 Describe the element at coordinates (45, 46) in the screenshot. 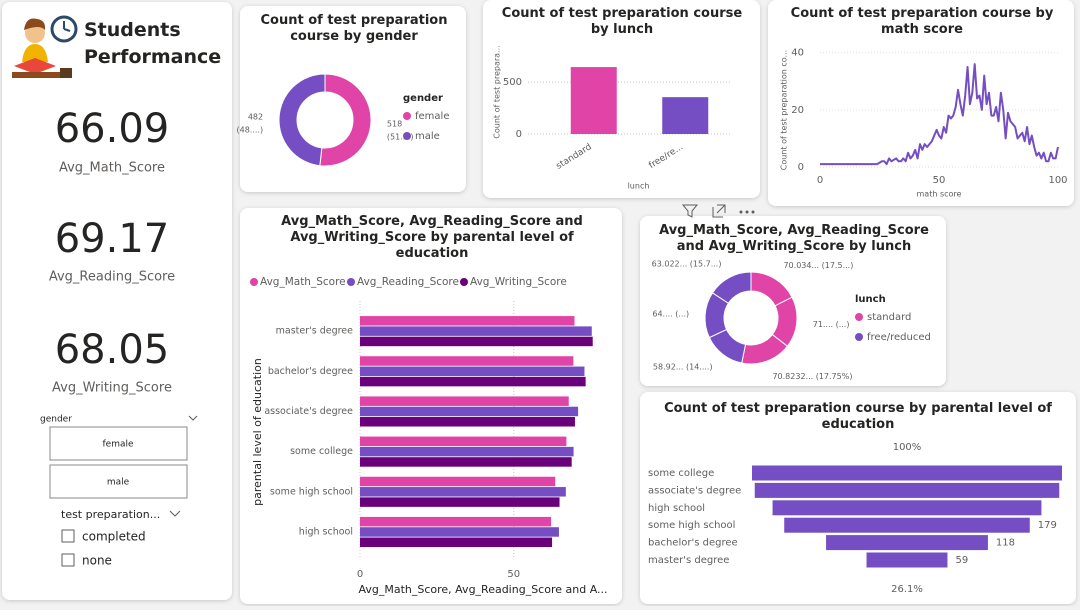

I see `logo-icon` at that location.